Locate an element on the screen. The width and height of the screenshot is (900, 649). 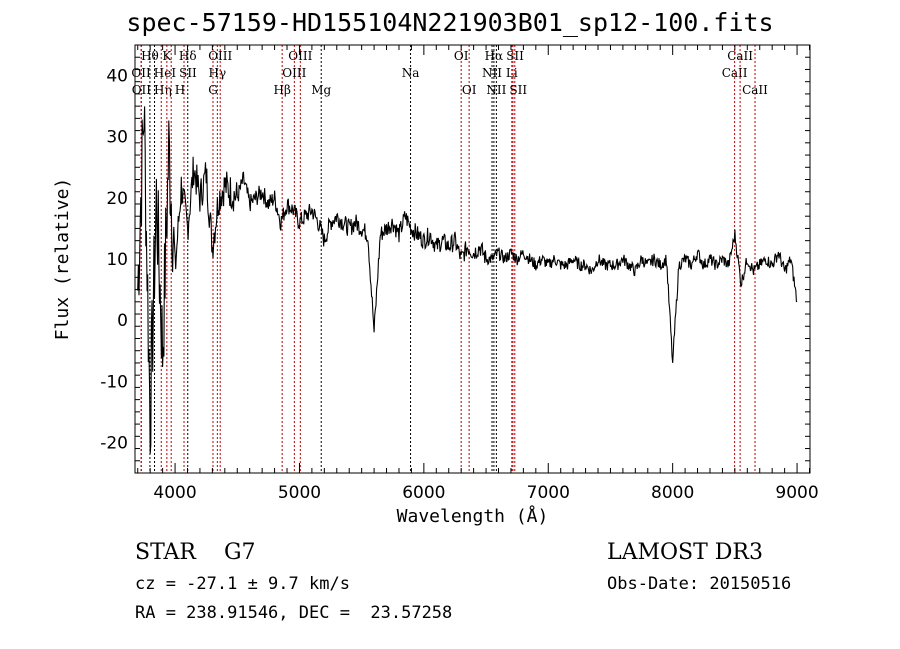
survey-label: LAMOST DR3 is located at coordinates (685, 552).